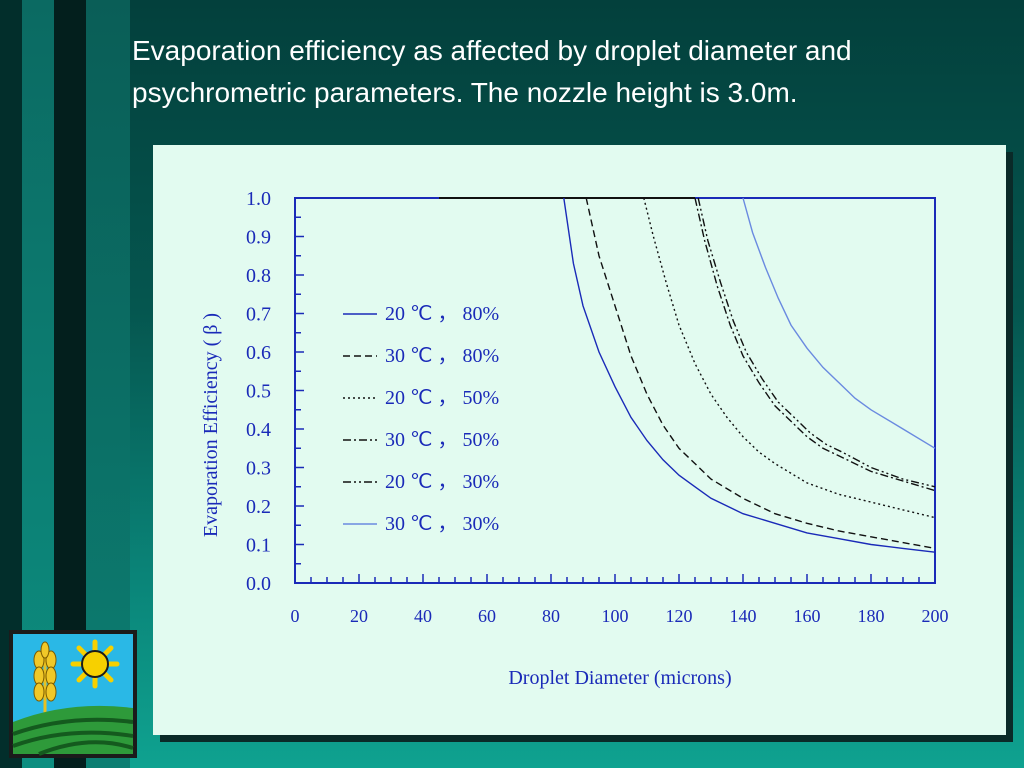 The width and height of the screenshot is (1024, 768). I want to click on logo, so click(73, 694).